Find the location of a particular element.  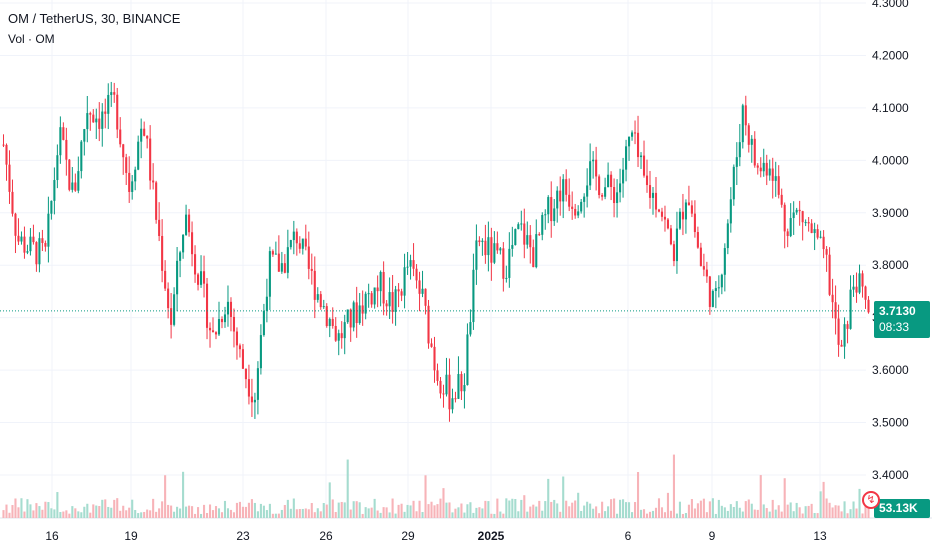

symbol-title: OM / TetherUS, 30, BINANCE is located at coordinates (94, 18).